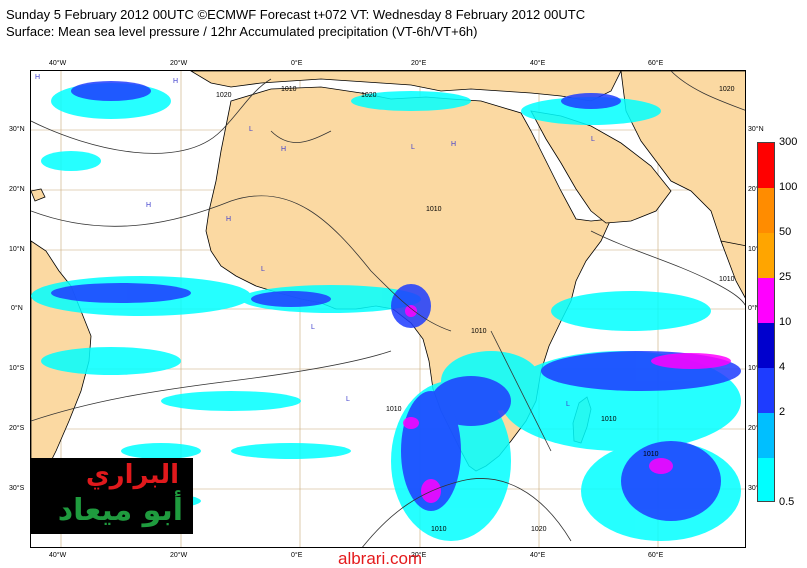 The image size is (807, 568). What do you see at coordinates (785, 277) in the screenshot?
I see `legend-label: 25` at bounding box center [785, 277].